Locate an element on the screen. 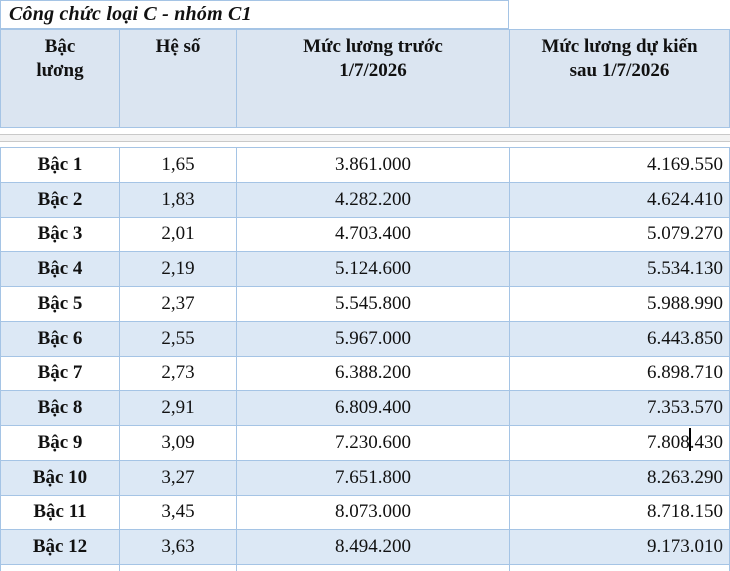 The image size is (730, 571). coefficient-cell: 2,01 is located at coordinates (177, 234).